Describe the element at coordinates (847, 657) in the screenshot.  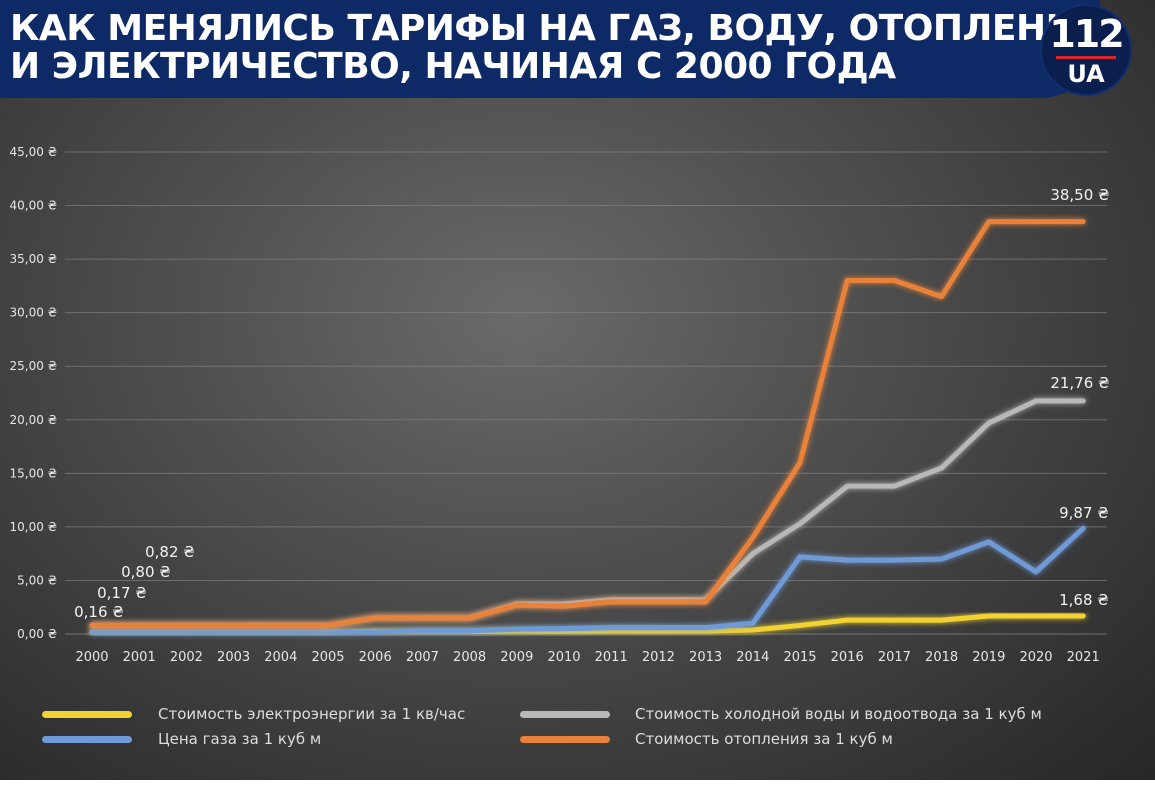
I see `x-tick-label: 2016` at that location.